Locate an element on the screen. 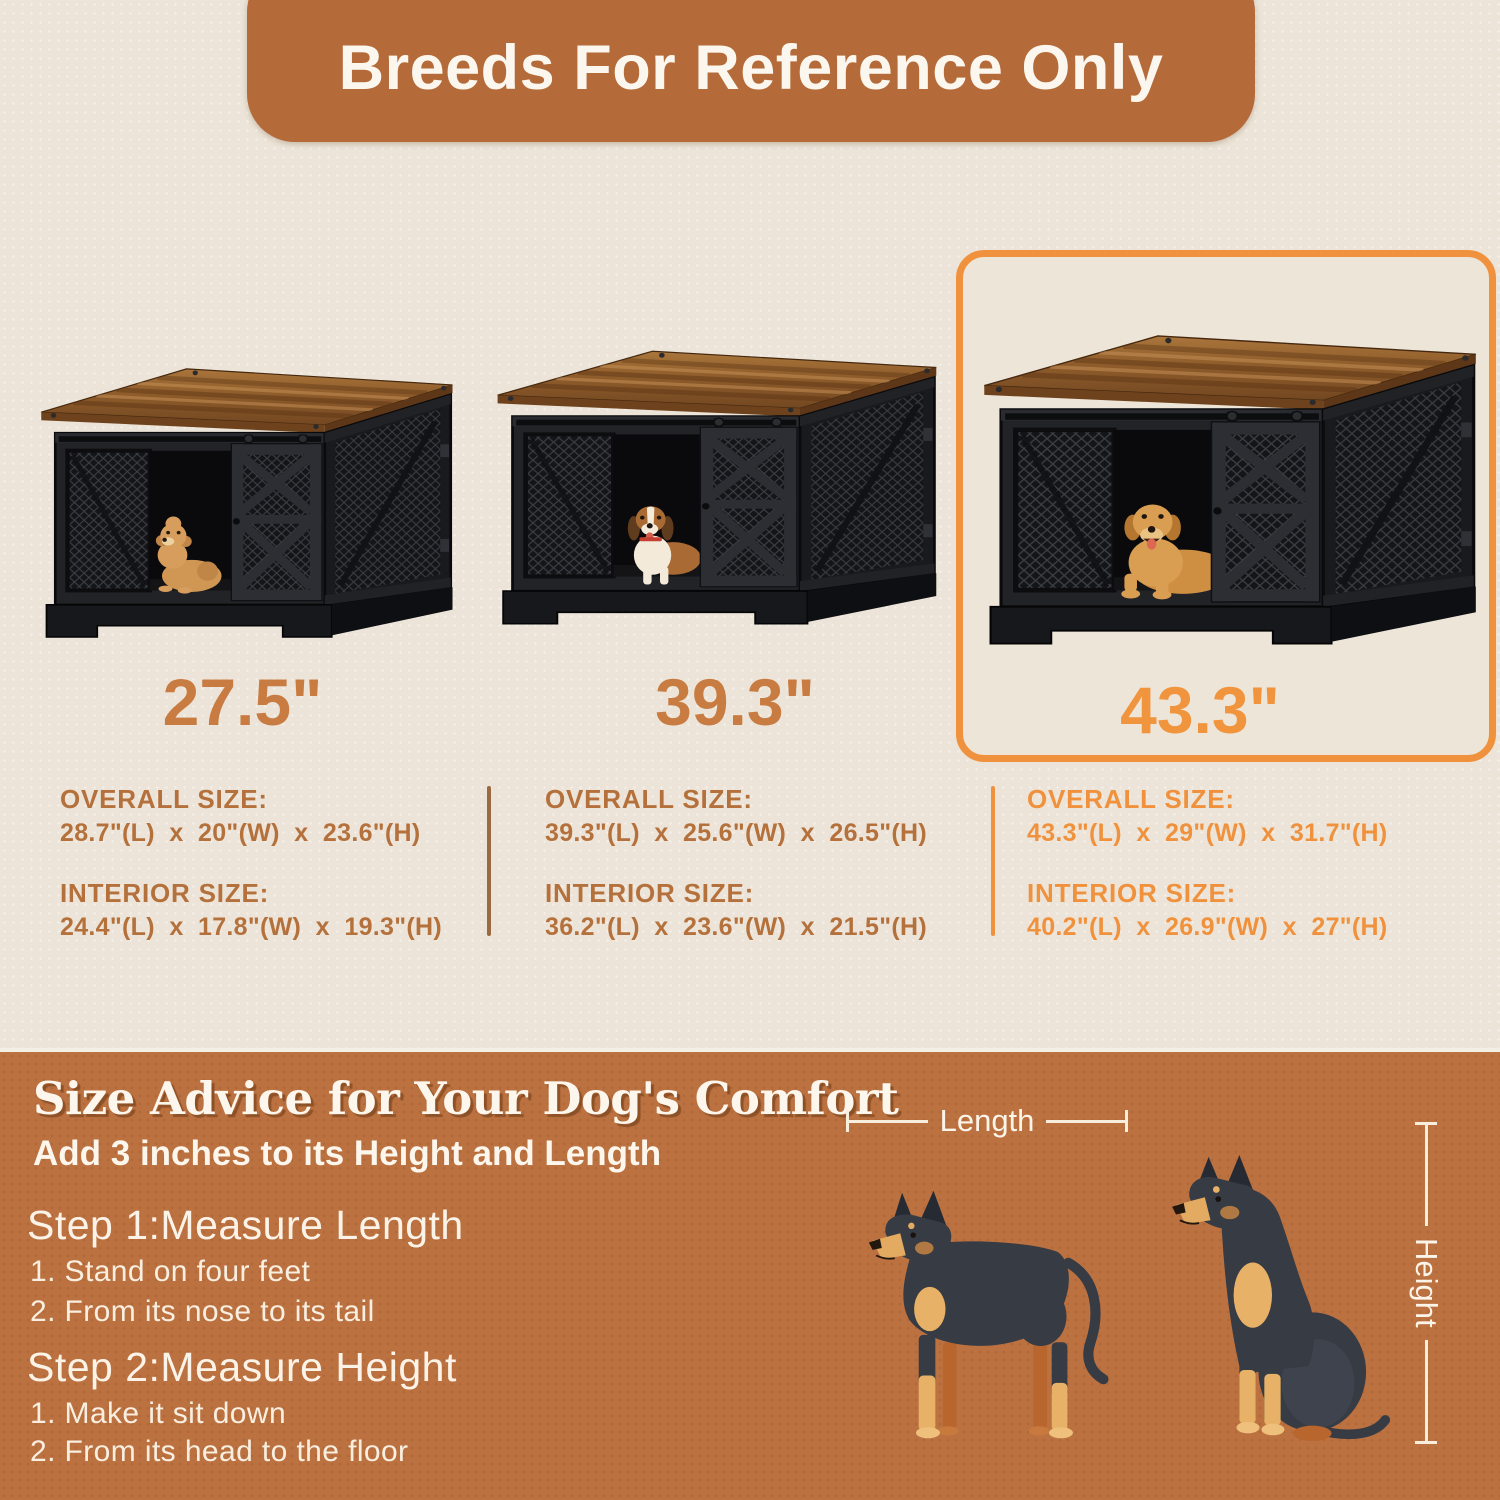 The height and width of the screenshot is (1500, 1500). height-label: Height is located at coordinates (1426, 1283).